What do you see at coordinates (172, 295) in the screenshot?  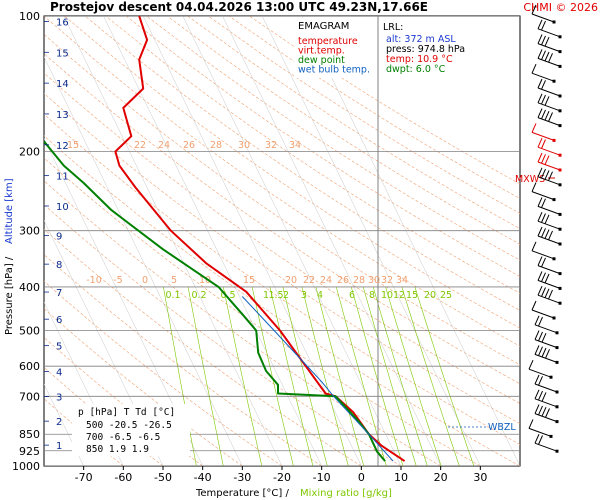 I see `mixing-ratio-label: 0.1` at bounding box center [172, 295].